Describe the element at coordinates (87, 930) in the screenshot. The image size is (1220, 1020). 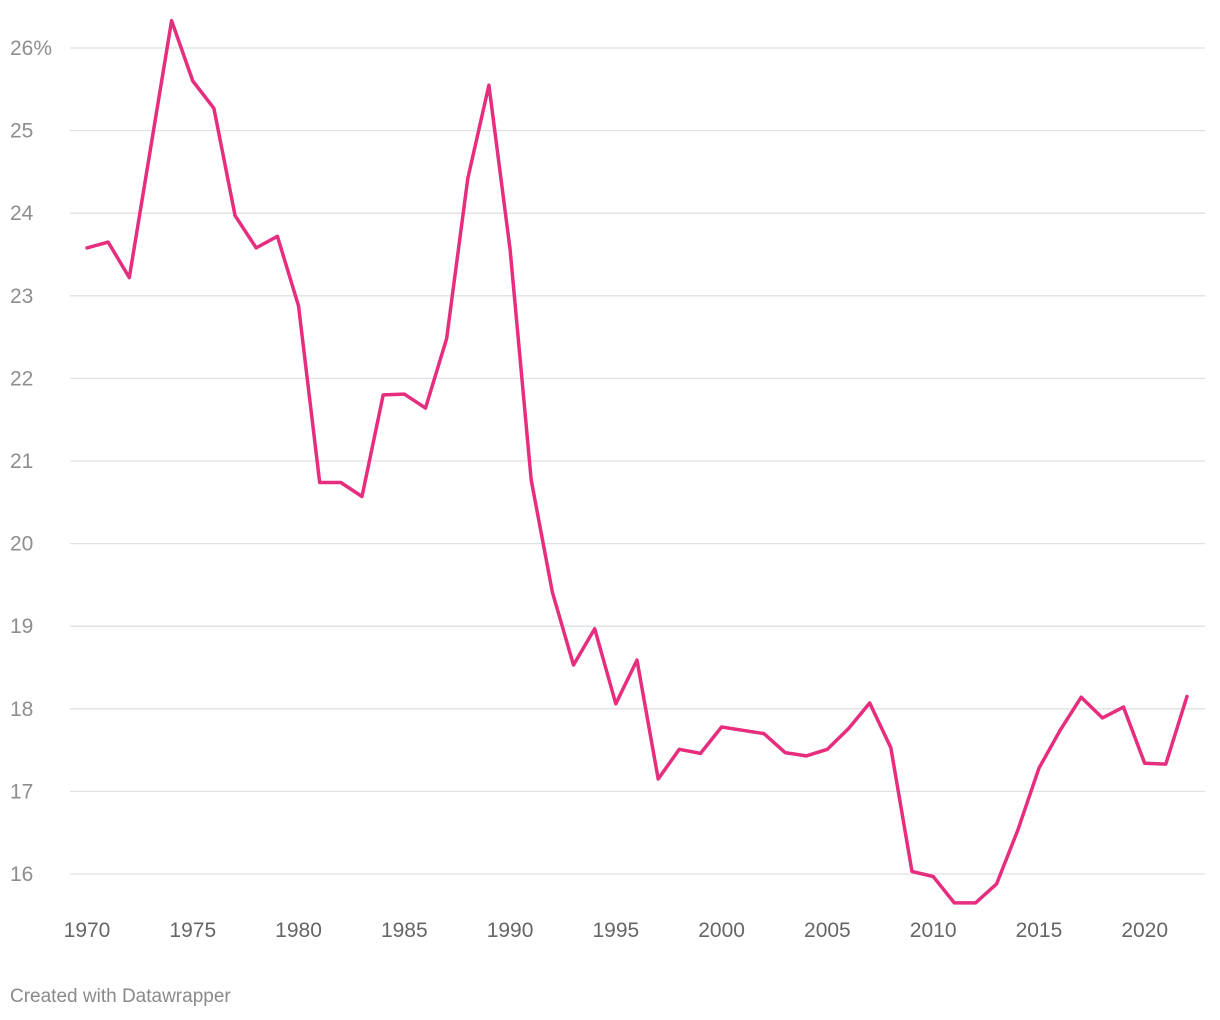
I see `x-tick-label: 1970` at that location.